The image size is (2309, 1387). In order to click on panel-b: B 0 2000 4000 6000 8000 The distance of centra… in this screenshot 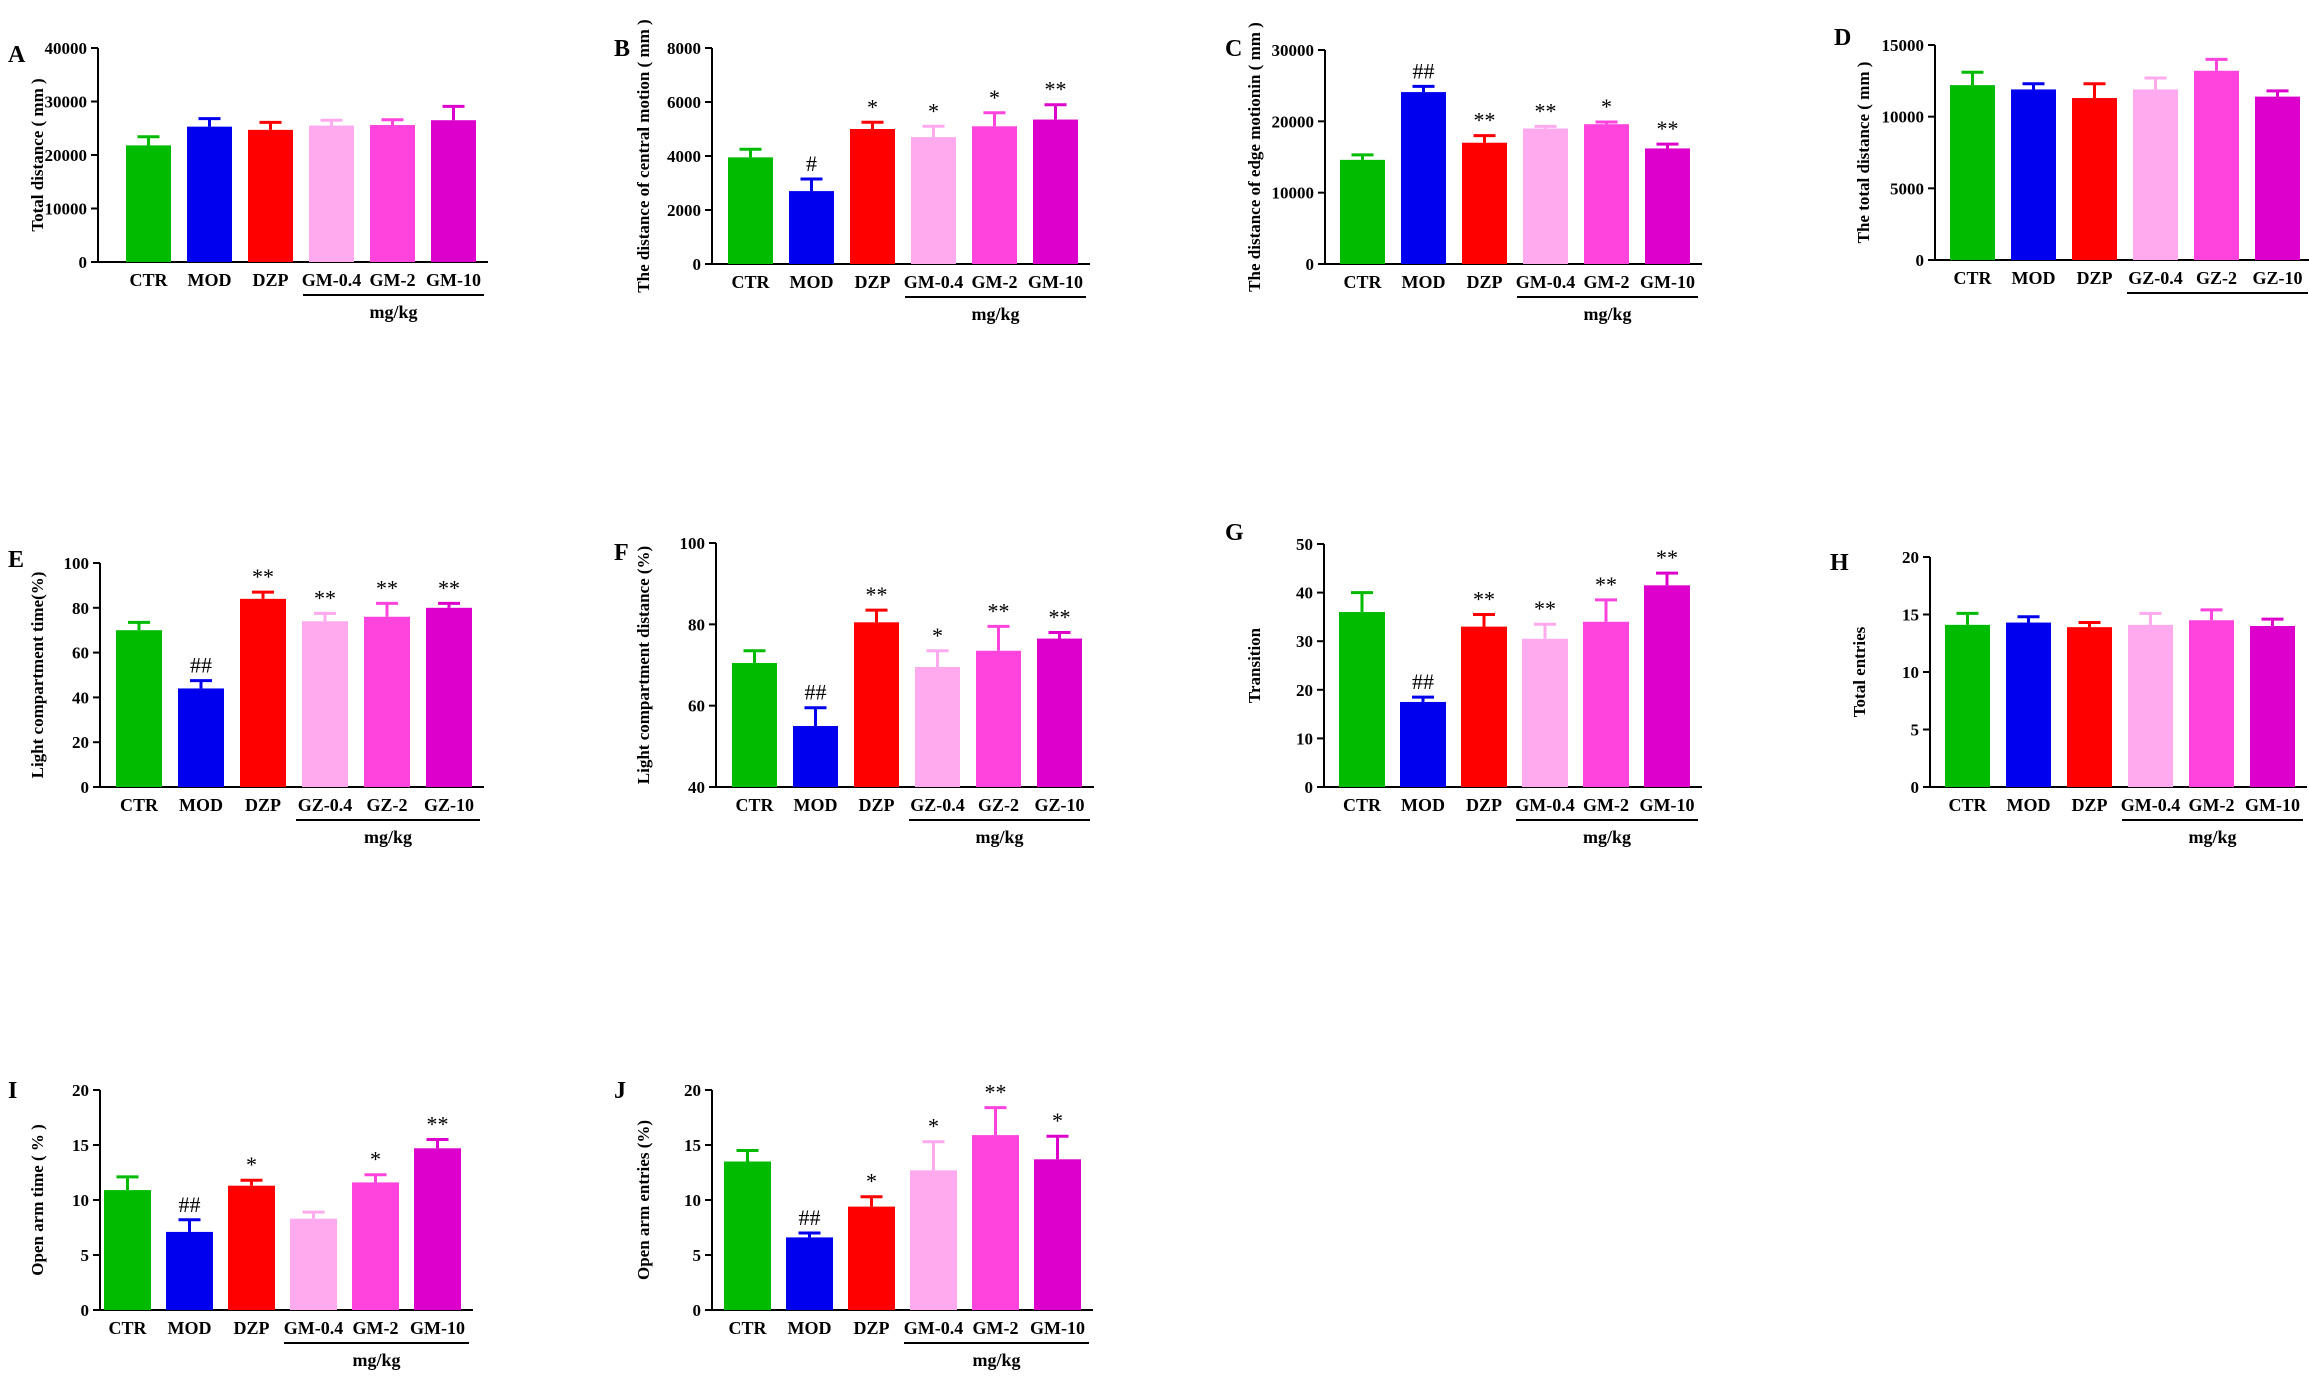, I will do `click(852, 171)`.